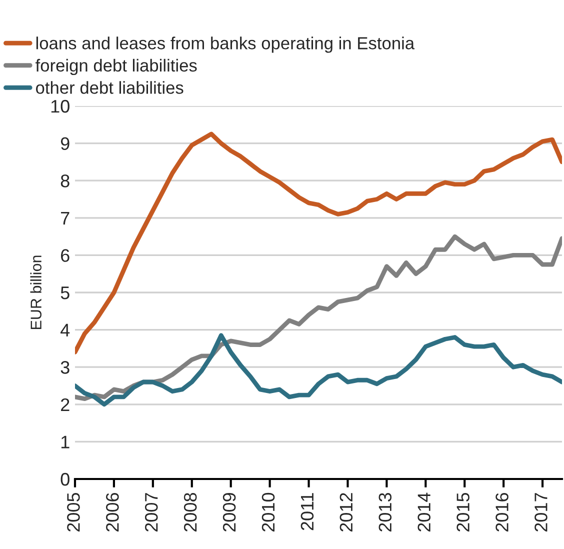  Describe the element at coordinates (541, 512) in the screenshot. I see `x-tick-label: 2017` at that location.